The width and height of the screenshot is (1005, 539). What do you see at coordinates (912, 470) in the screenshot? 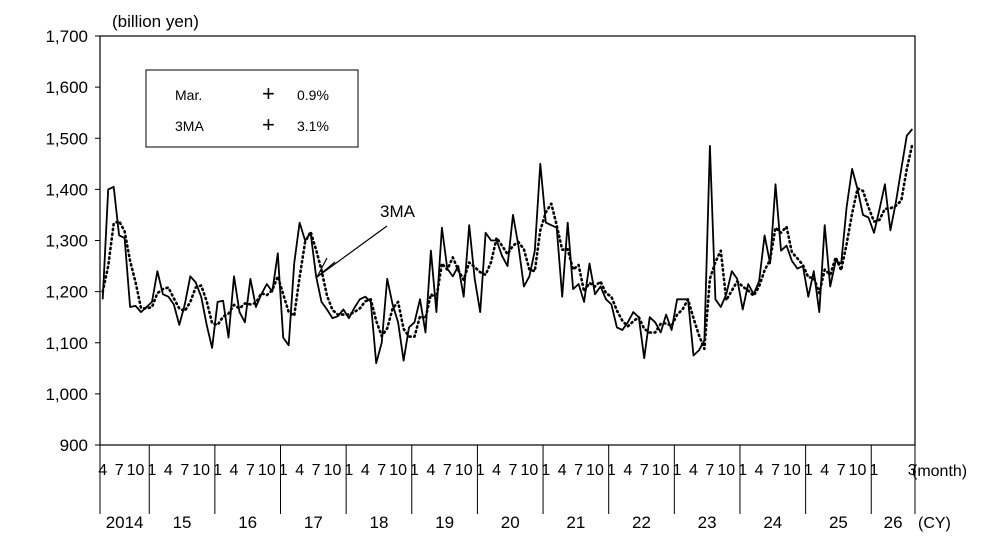
I see `month-tick-label: 3` at bounding box center [912, 470].